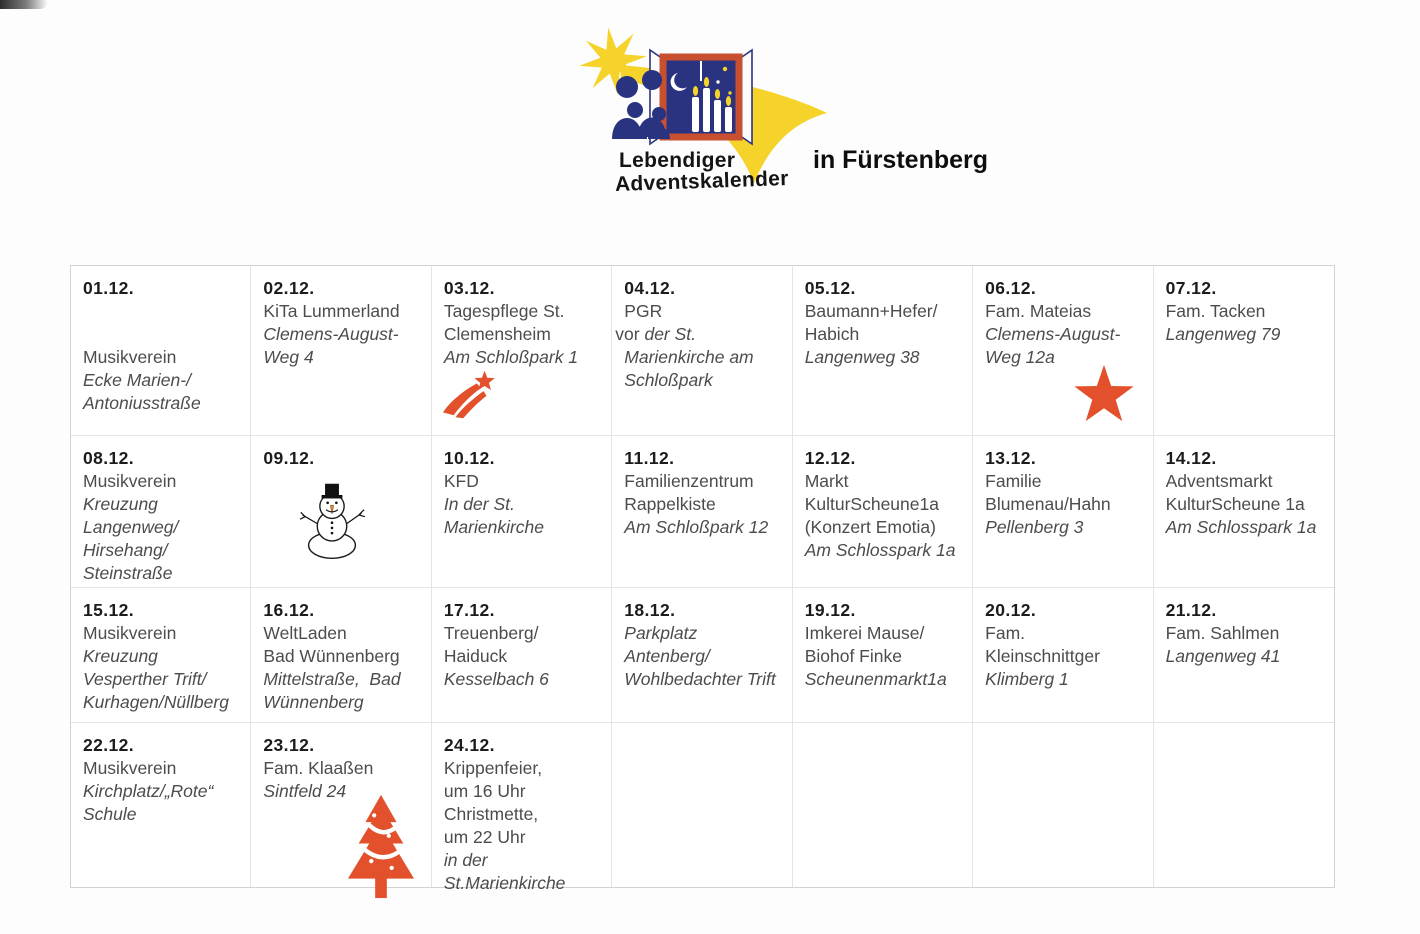 The height and width of the screenshot is (934, 1420). What do you see at coordinates (1020, 357) in the screenshot?
I see `event-text-line: Weg 12a` at bounding box center [1020, 357].